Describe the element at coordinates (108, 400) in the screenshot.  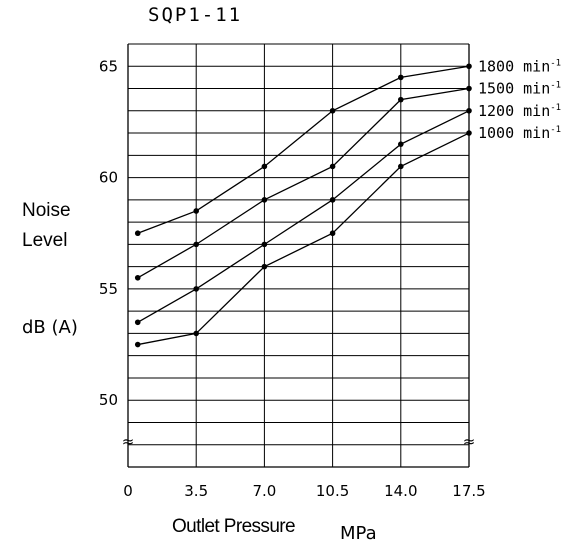
I see `y-tick-label: 50` at that location.